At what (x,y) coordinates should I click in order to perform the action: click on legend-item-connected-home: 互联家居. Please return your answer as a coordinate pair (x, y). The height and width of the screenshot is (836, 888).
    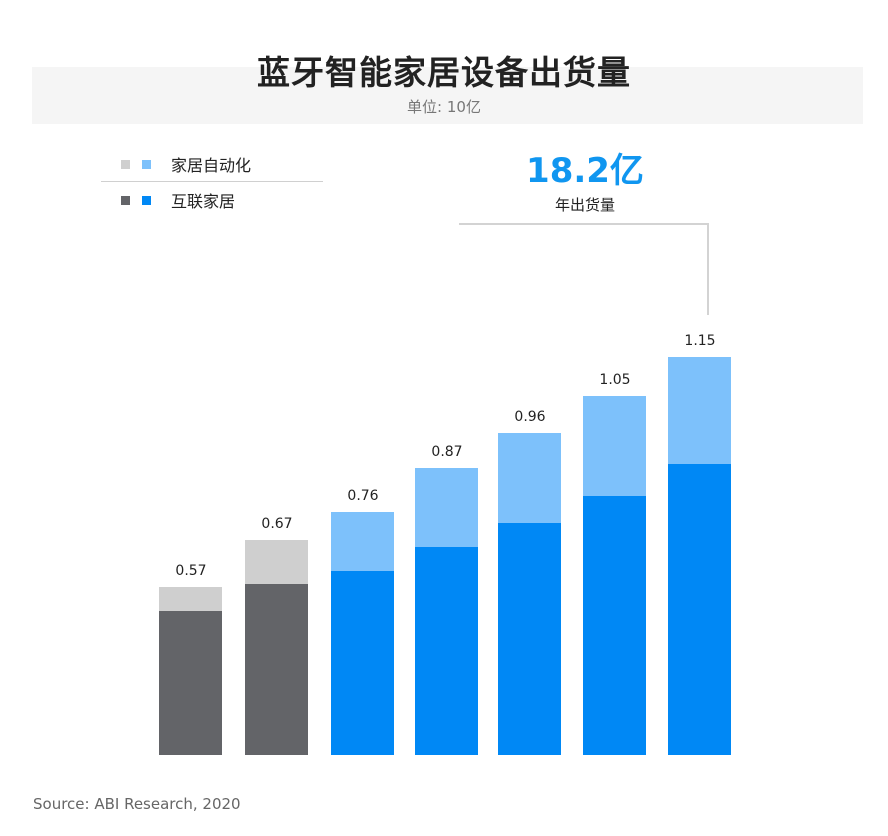
    Looking at the image, I should click on (178, 200).